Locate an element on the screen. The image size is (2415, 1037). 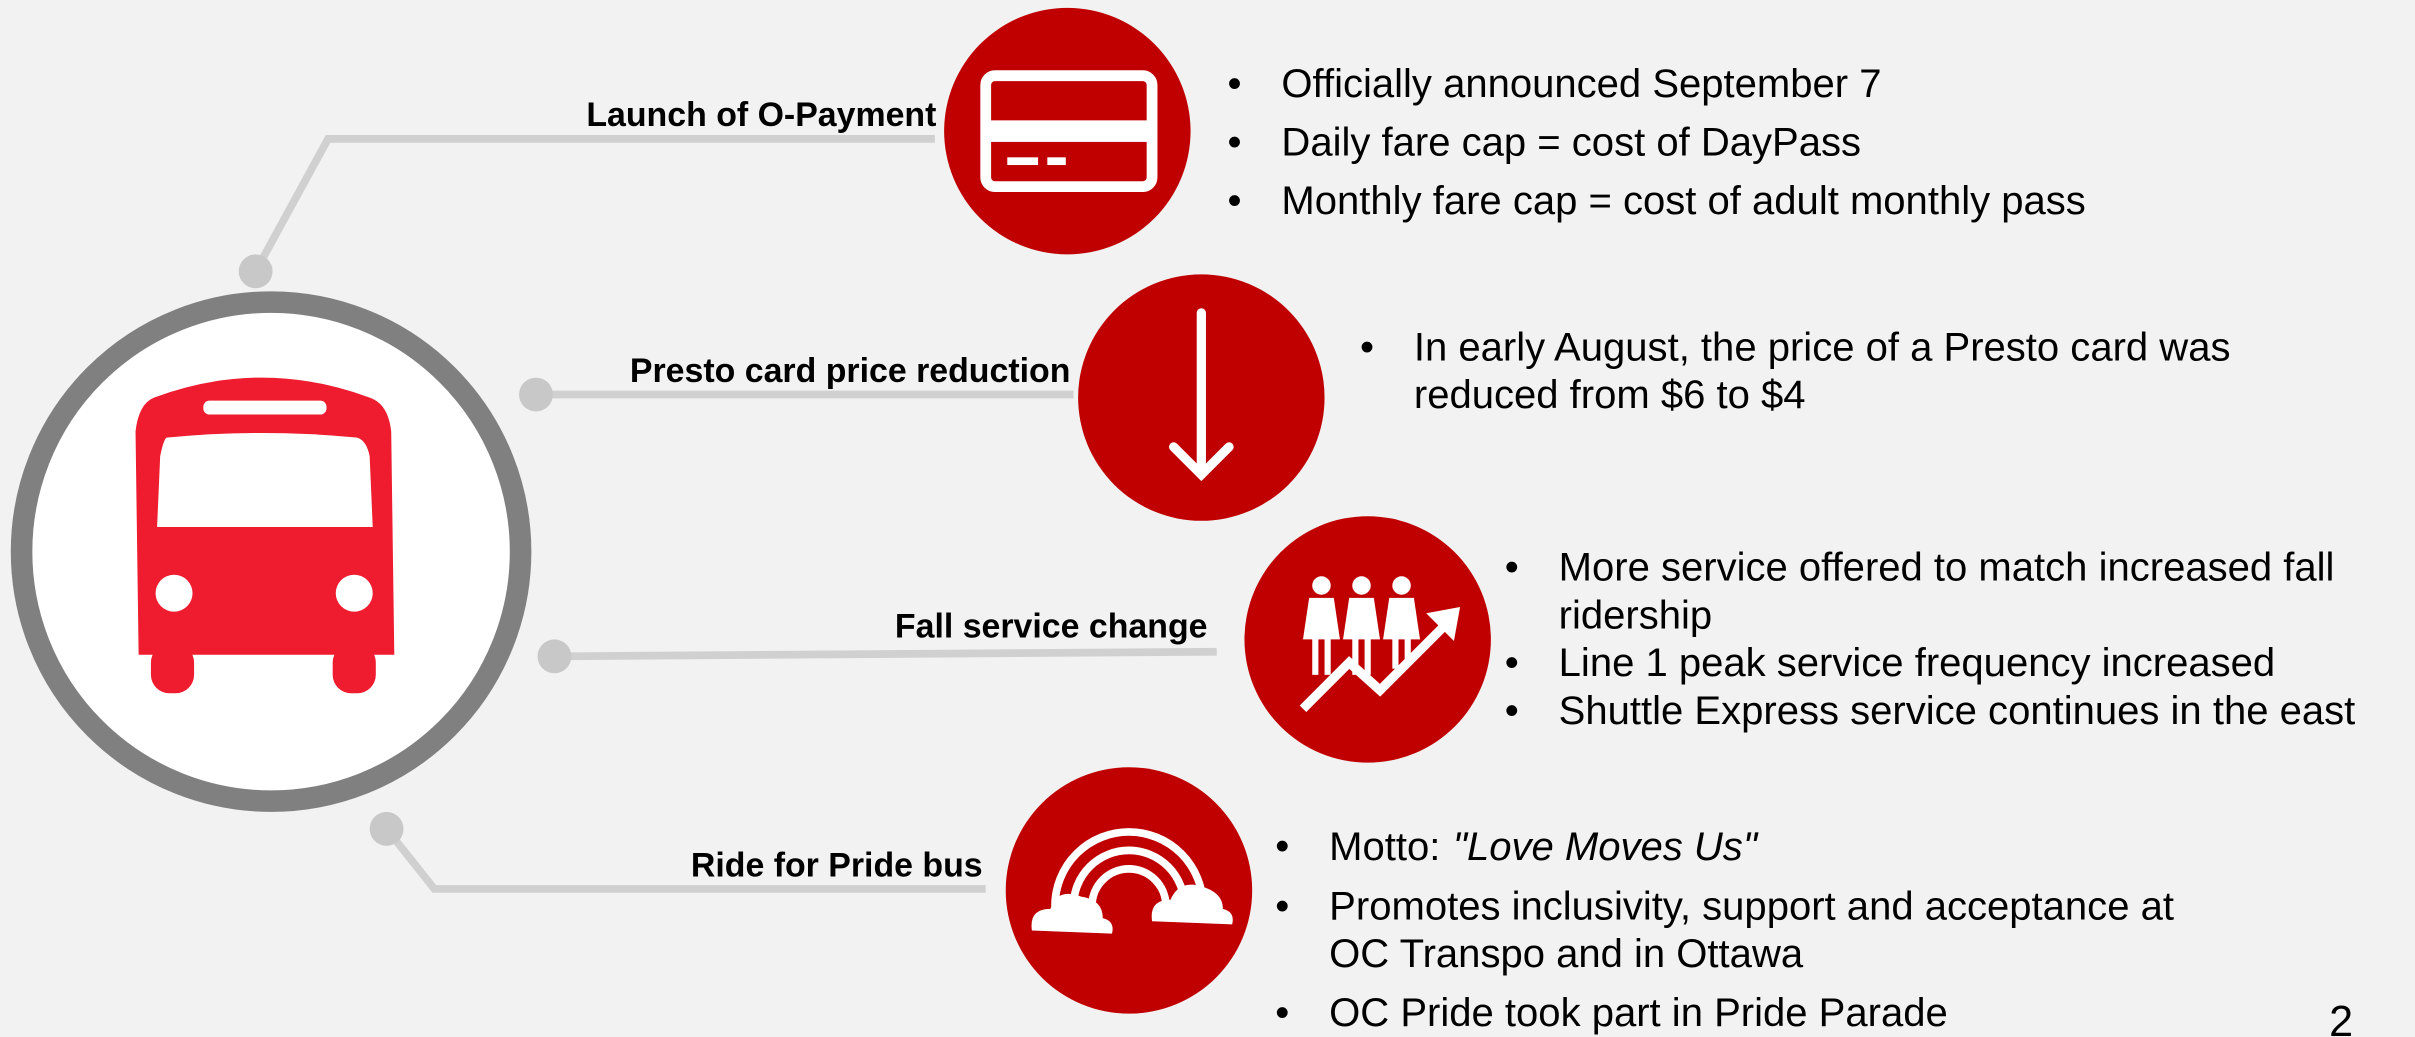
bullet-text: Motto: "Love Moves Us" is located at coordinates (1544, 846).